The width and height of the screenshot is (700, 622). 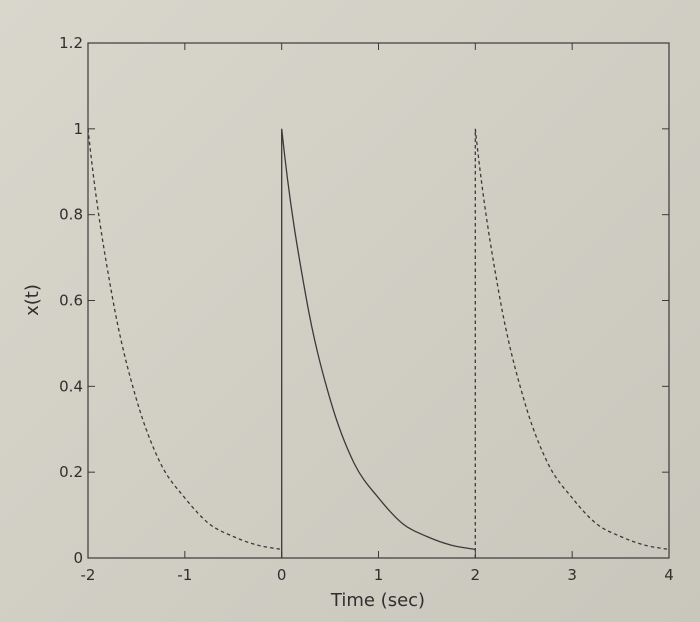 What do you see at coordinates (78, 129) in the screenshot?
I see `y-tick-label: 1` at bounding box center [78, 129].